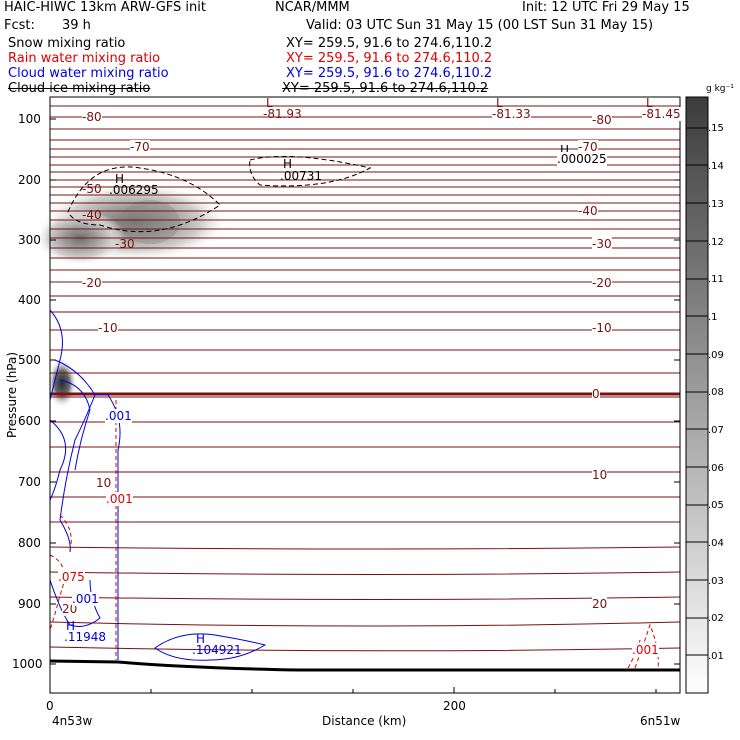 The height and width of the screenshot is (740, 740). Describe the element at coordinates (79, 88) in the screenshot. I see `field-cloudice-label: Cloud ice mixing ratio` at that location.